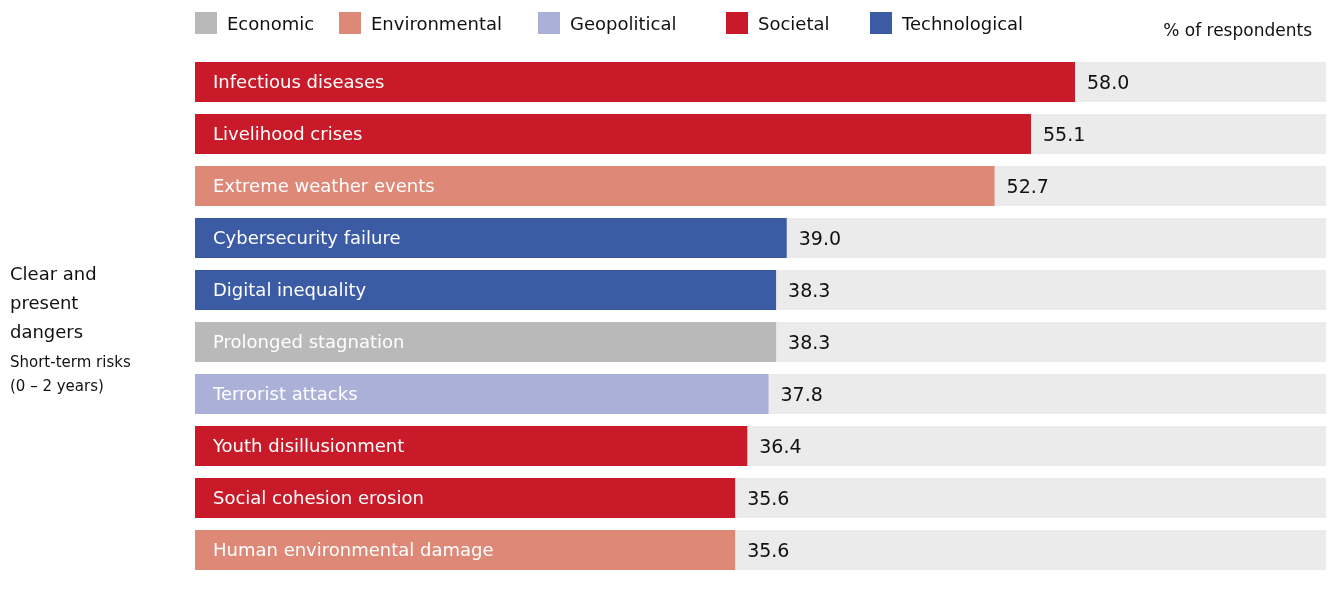 The image size is (1329, 590). What do you see at coordinates (623, 23) in the screenshot?
I see `legend-label: Geopolitical` at bounding box center [623, 23].